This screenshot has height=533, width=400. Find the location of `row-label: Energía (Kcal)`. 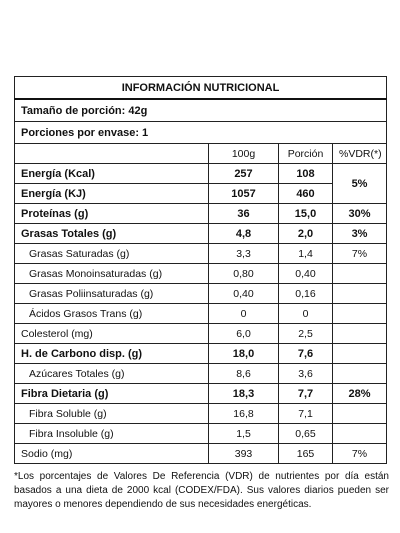

row-label: Energía (Kcal) is located at coordinates (111, 173).